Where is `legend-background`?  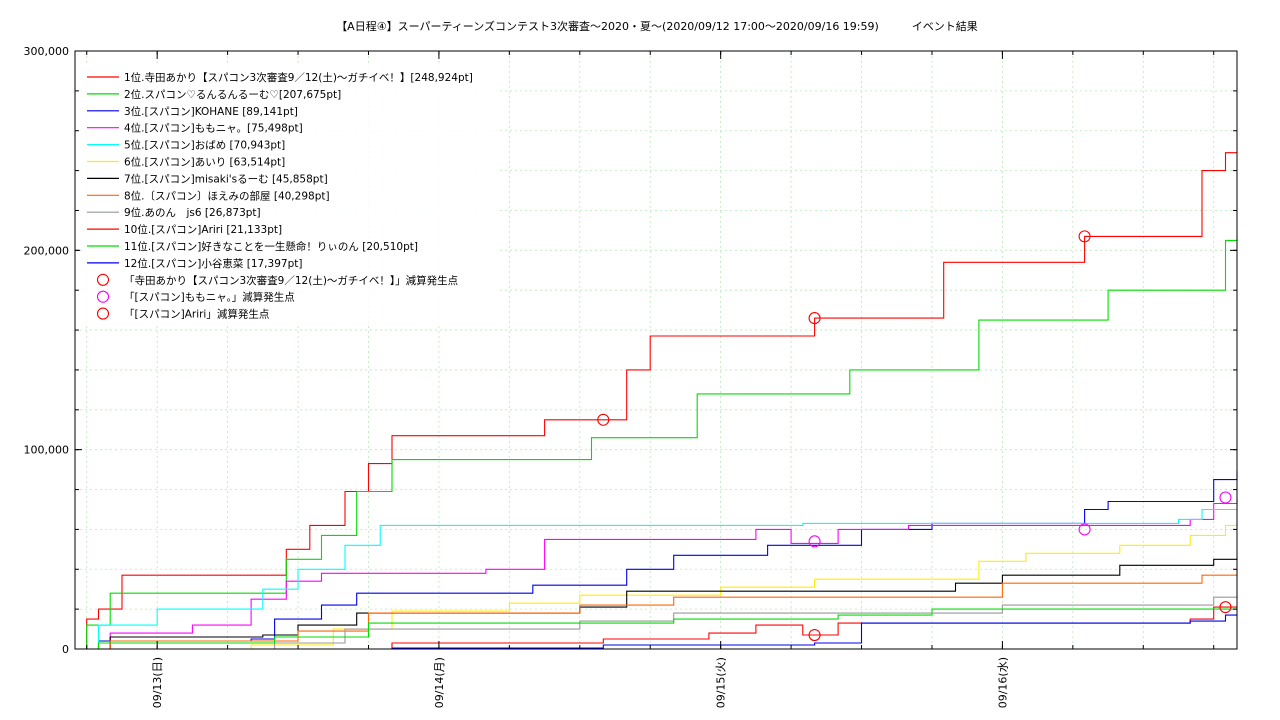
legend-background is located at coordinates (290, 194).